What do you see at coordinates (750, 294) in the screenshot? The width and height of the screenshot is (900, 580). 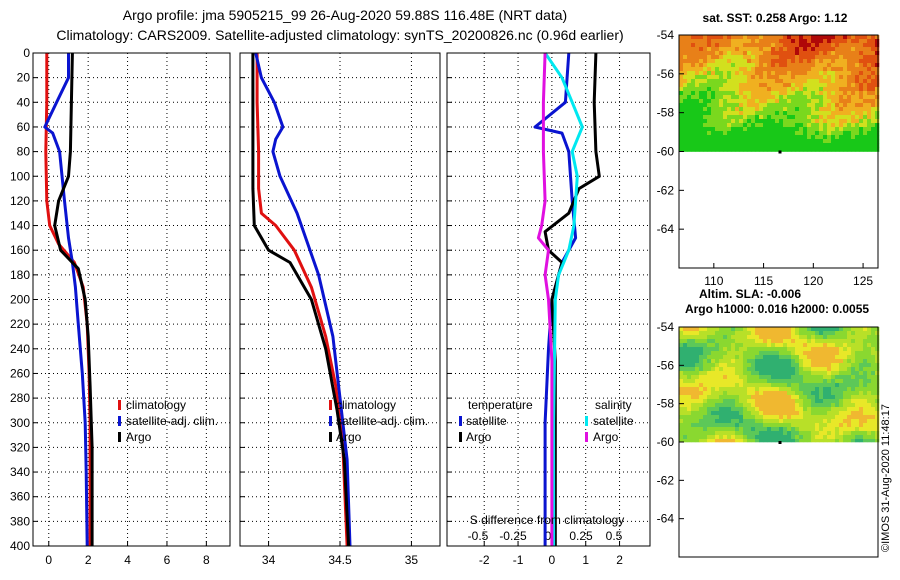 I see `sla-map-title: Altim. SLA: -0.006` at bounding box center [750, 294].